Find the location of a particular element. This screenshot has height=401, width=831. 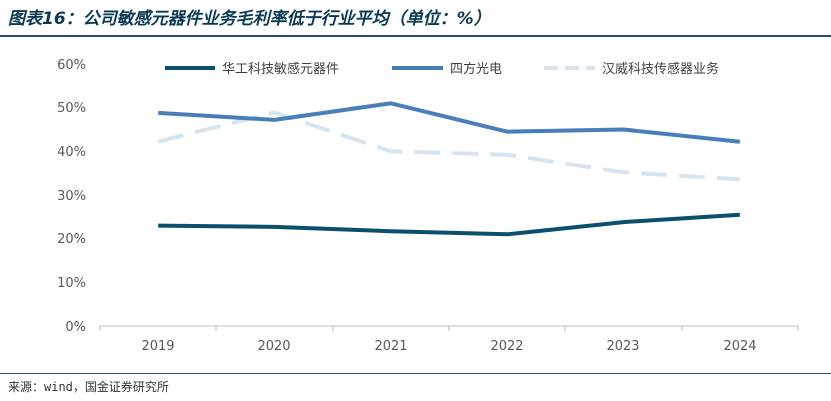

legend-item-series-2: 四方光电 is located at coordinates (447, 69).